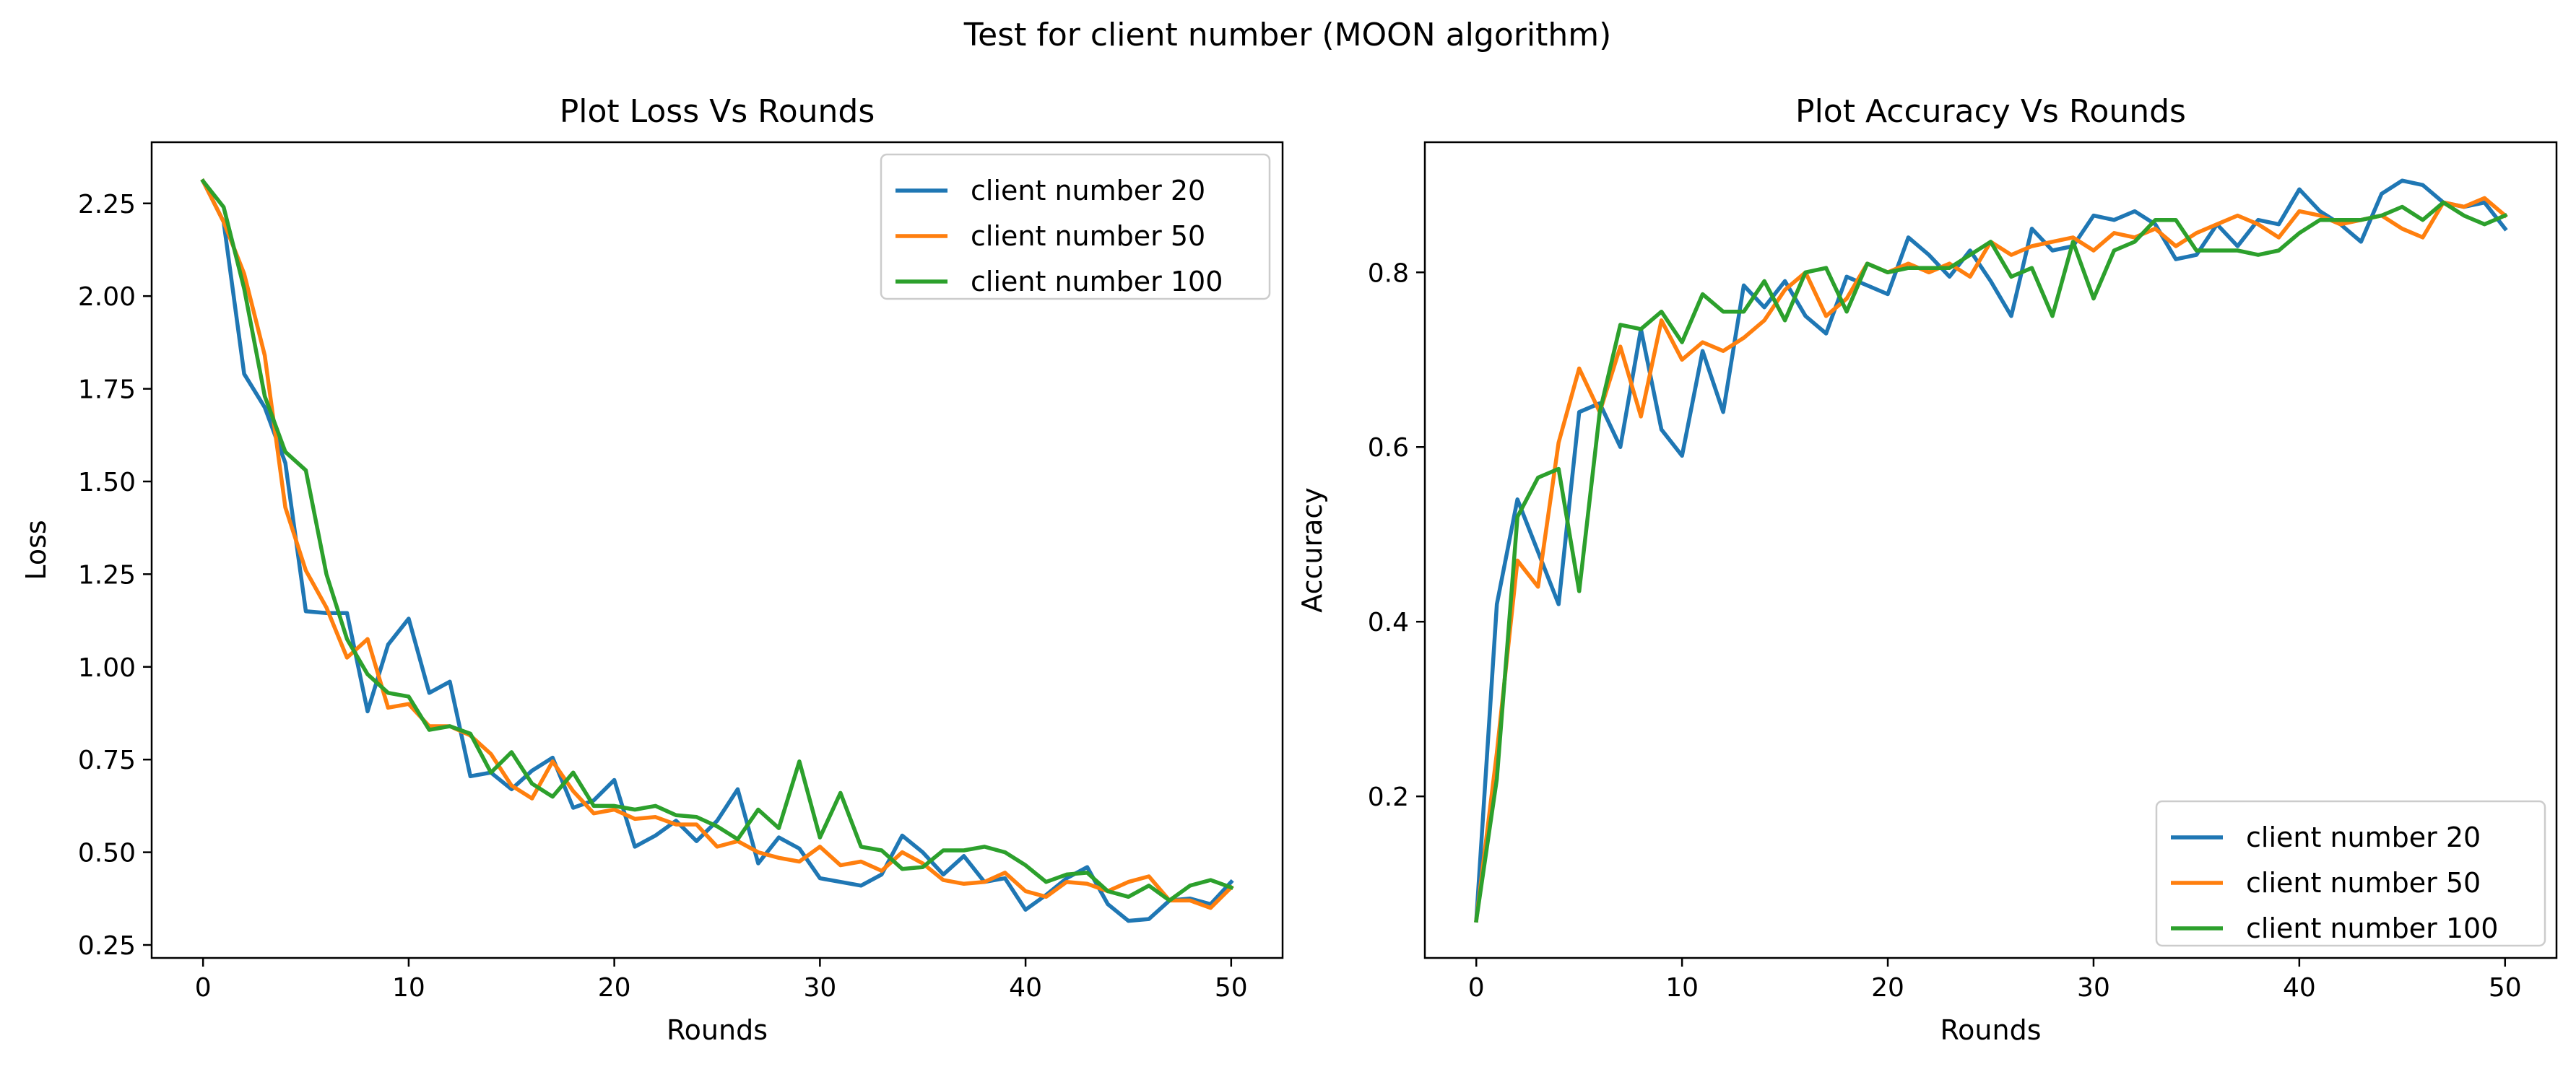 The width and height of the screenshot is (2576, 1072). Describe the element at coordinates (107, 297) in the screenshot. I see `loss-y-tick-label: 2.00` at that location.